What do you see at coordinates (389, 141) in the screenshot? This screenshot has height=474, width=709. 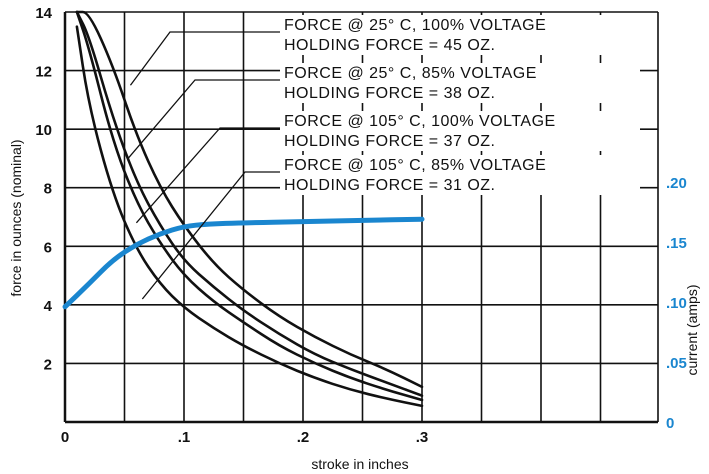 I see `legend-entry-3-line-2: HOLDING FORCE = 37 OZ.` at bounding box center [389, 141].